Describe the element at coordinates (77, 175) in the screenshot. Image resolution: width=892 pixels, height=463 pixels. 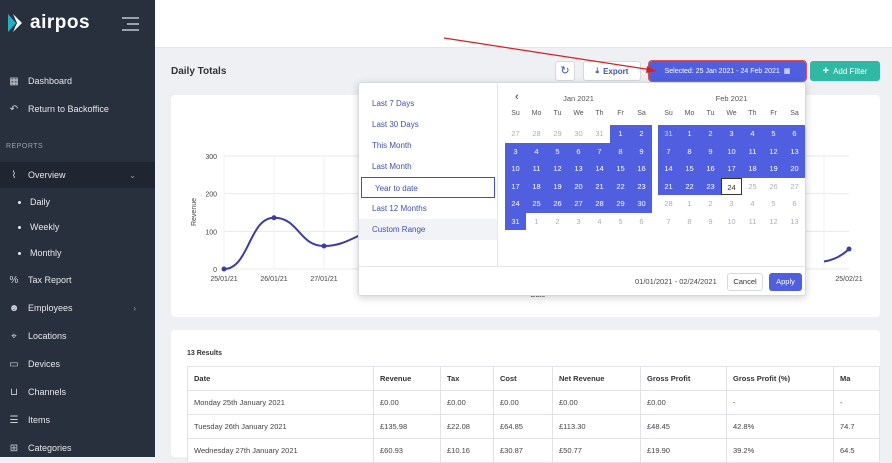
I see `sidebar-item-overview: ⌇ Overview ⌄` at that location.